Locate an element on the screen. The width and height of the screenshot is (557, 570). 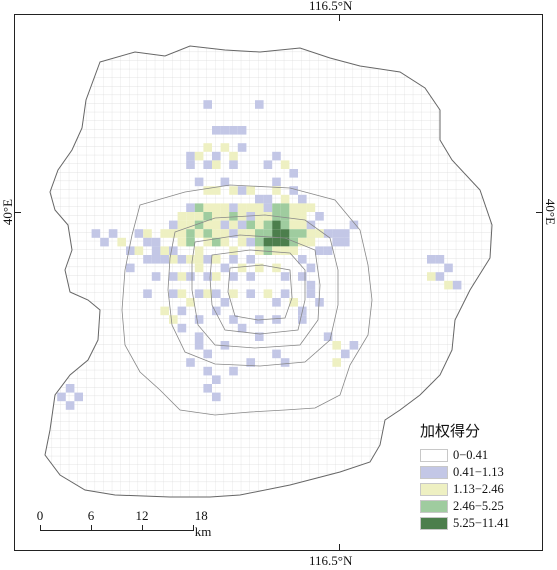
legend-item: 1.13−2.46 is located at coordinates (480, 489).